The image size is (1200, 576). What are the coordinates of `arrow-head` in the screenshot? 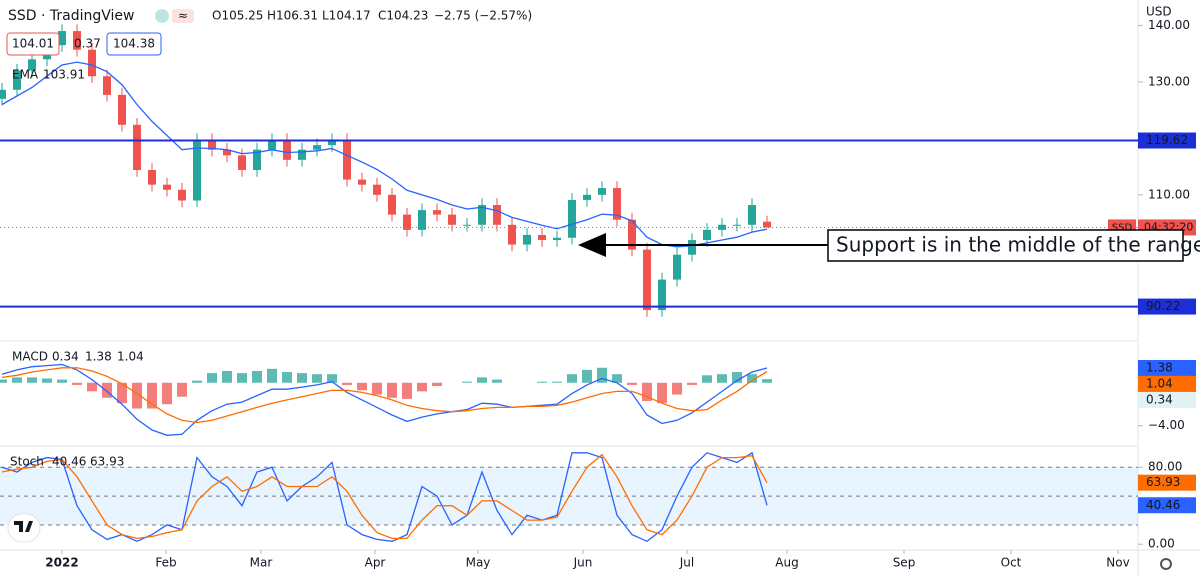 It's located at (592, 245).